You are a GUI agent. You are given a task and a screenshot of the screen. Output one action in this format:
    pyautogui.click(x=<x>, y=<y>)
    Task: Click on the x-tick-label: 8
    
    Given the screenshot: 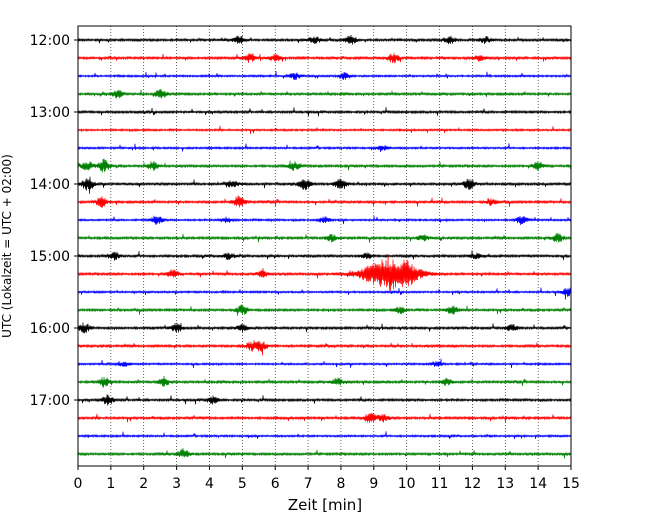 What is the action you would take?
    pyautogui.click(x=340, y=484)
    